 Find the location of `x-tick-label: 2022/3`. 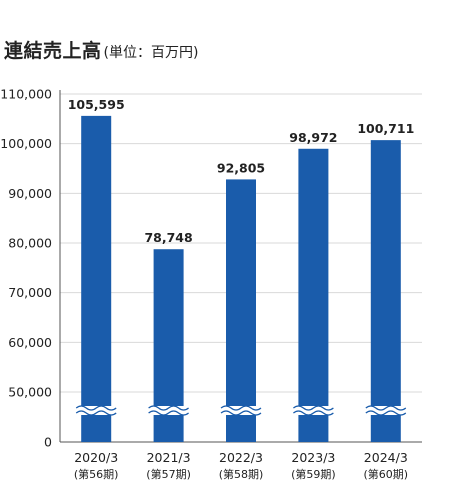

x-tick-label: 2022/3 is located at coordinates (241, 457).